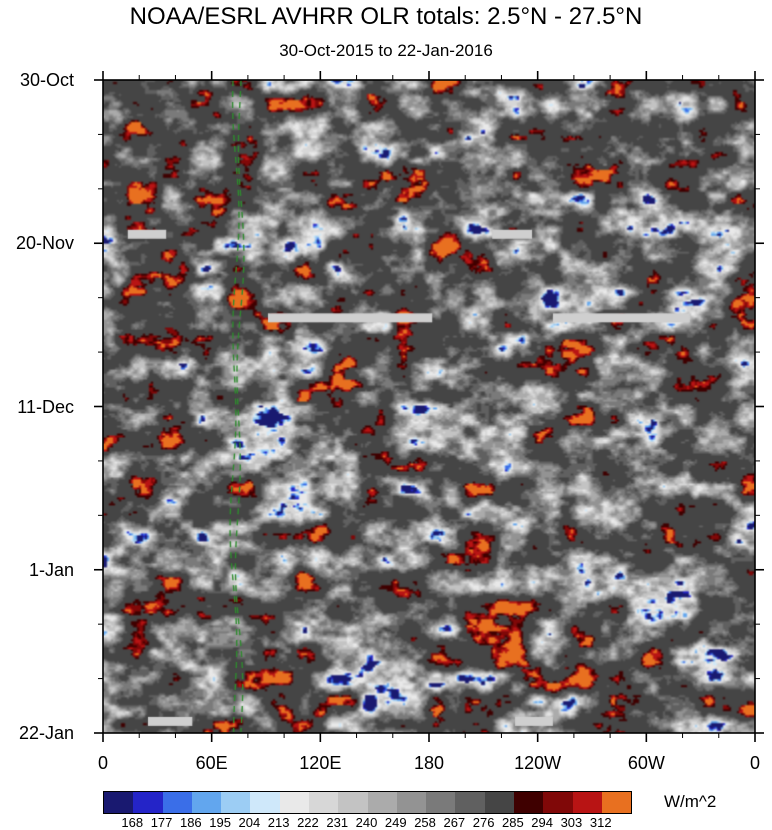  I want to click on colorbar-boundary-label: 267, so click(454, 822).